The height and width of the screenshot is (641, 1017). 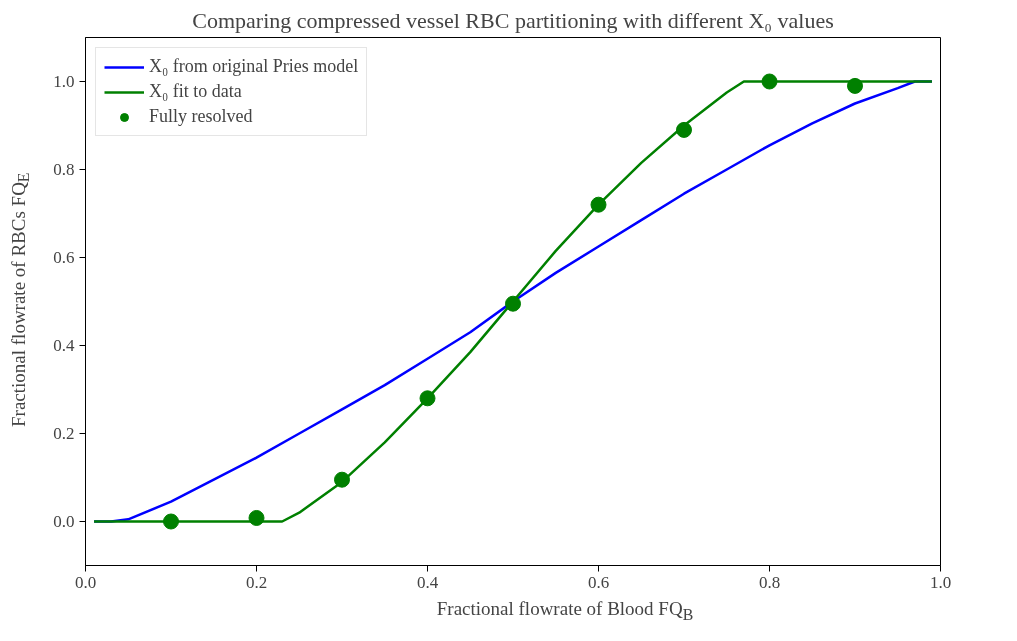 I want to click on y-tick-label: 0.0, so click(x=64, y=521).